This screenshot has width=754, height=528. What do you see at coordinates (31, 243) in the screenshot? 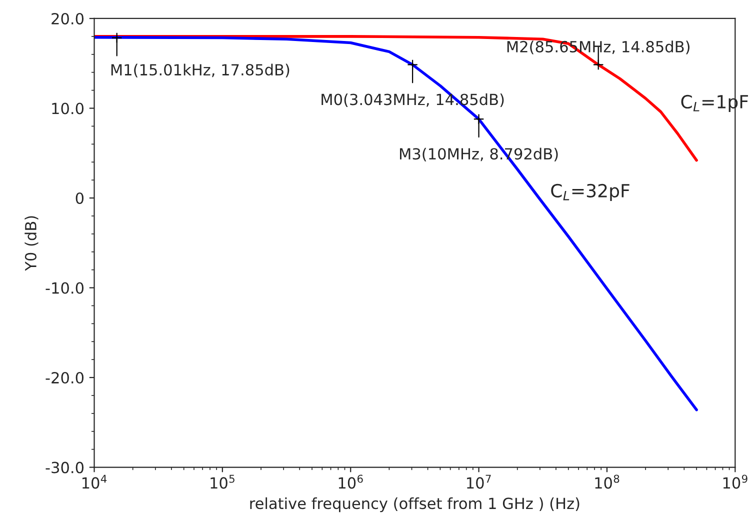
I see `y-axis-title: Y0 (dB)` at bounding box center [31, 243].